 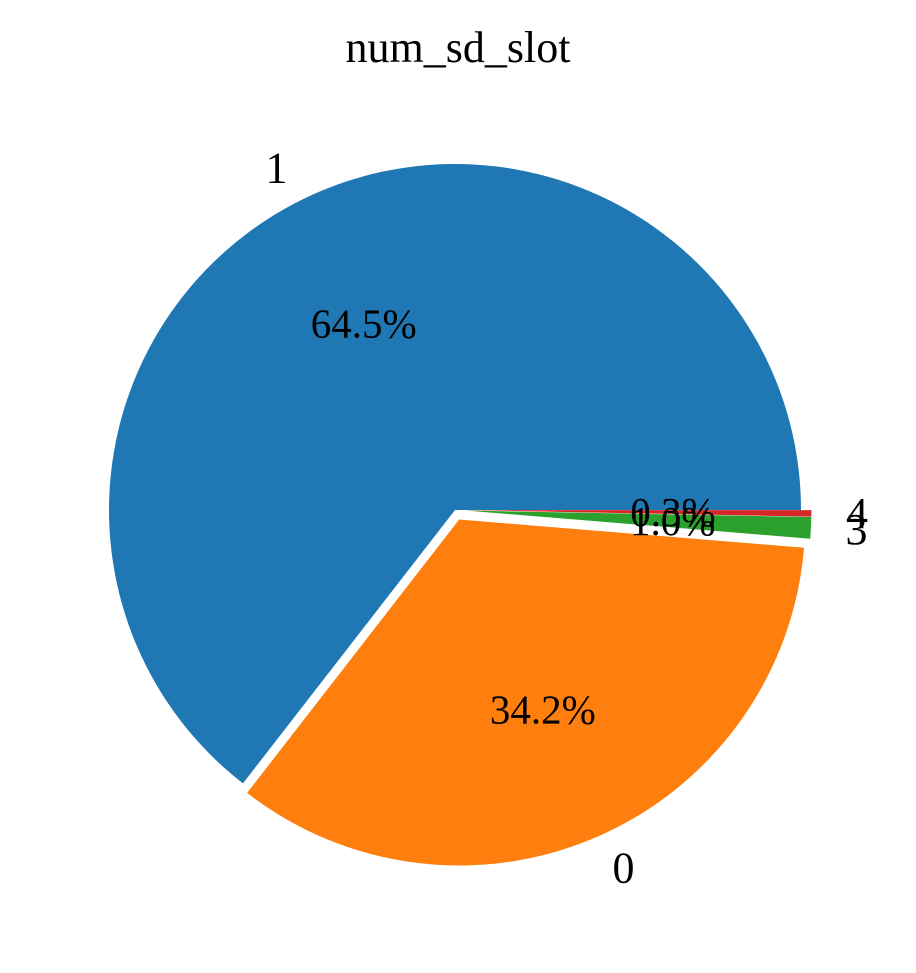 What do you see at coordinates (672, 521) in the screenshot?
I see `pct-label-3: 1.0%` at bounding box center [672, 521].